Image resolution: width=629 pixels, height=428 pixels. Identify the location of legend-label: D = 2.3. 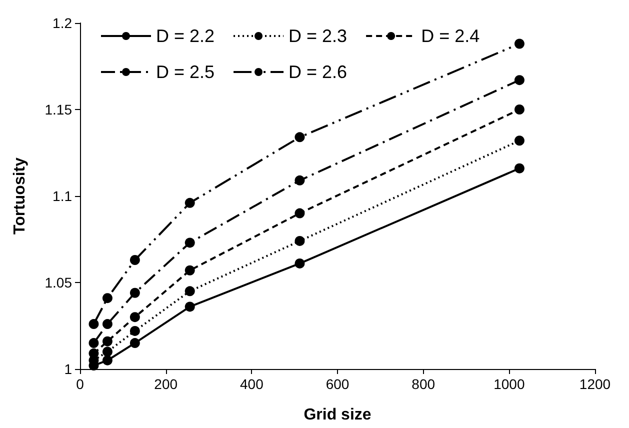
(318, 36).